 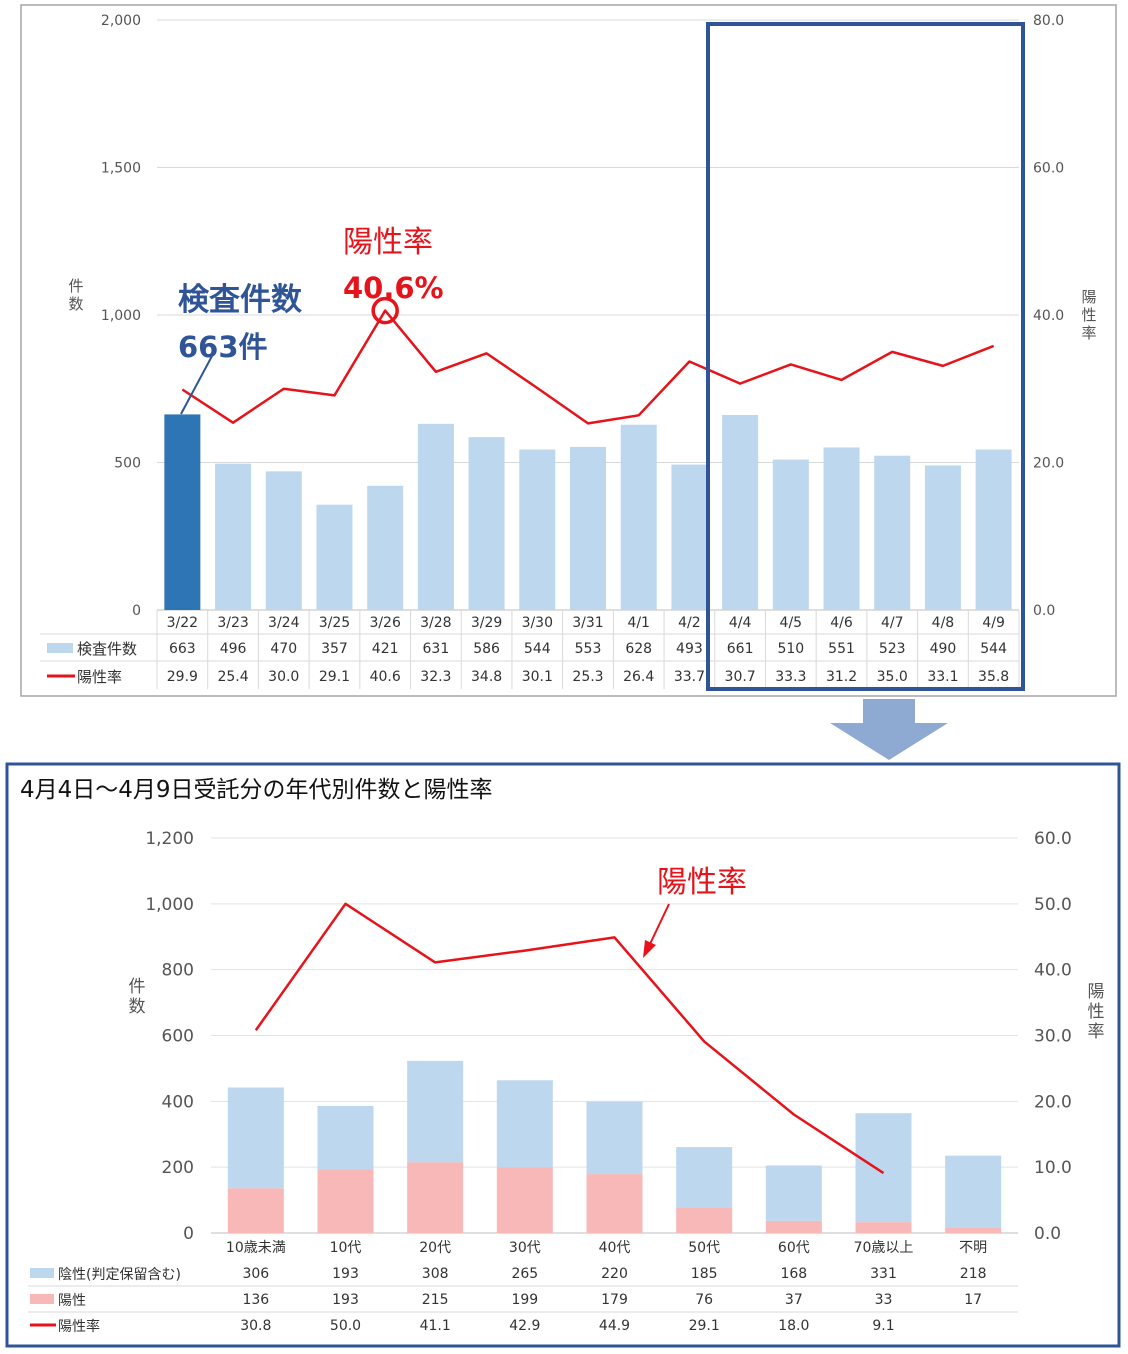 I want to click on chart1-rate-cell: 33.1, so click(x=942, y=677).